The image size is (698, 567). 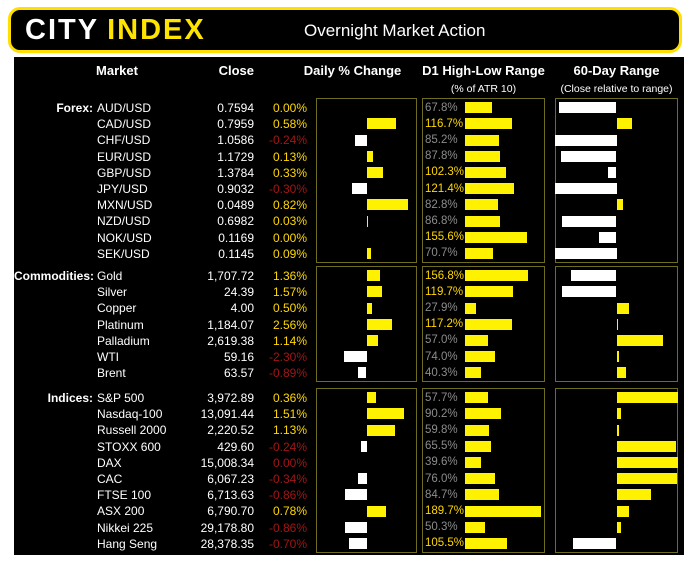 What do you see at coordinates (441, 139) in the screenshot?
I see `atr-percent-label: 85.2%` at bounding box center [441, 139].